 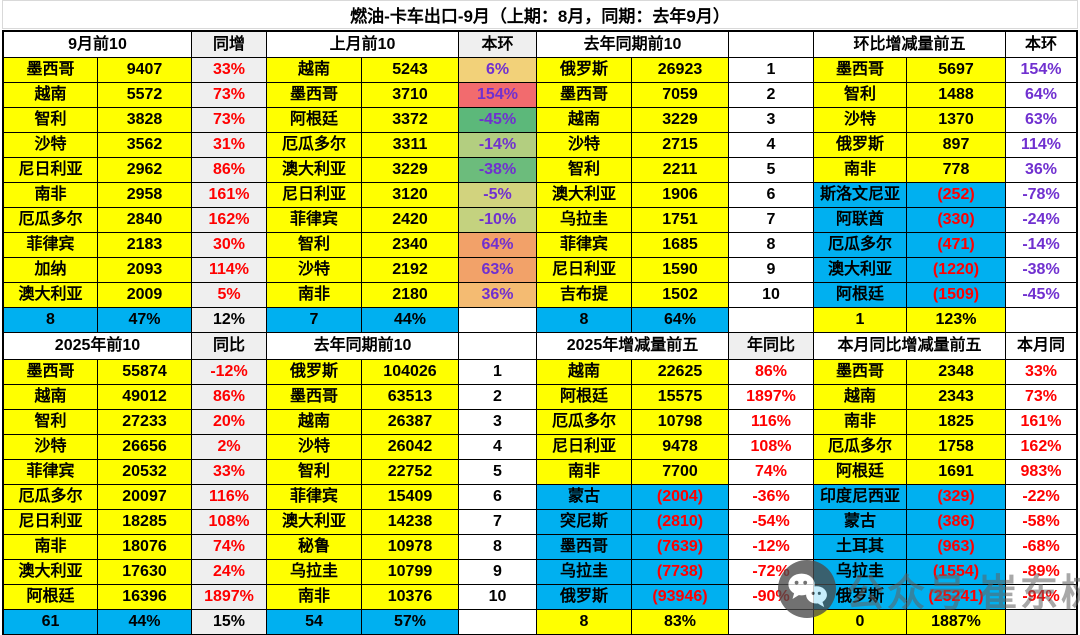 What do you see at coordinates (144, 170) in the screenshot?
I see `value-cell: 2962` at bounding box center [144, 170].